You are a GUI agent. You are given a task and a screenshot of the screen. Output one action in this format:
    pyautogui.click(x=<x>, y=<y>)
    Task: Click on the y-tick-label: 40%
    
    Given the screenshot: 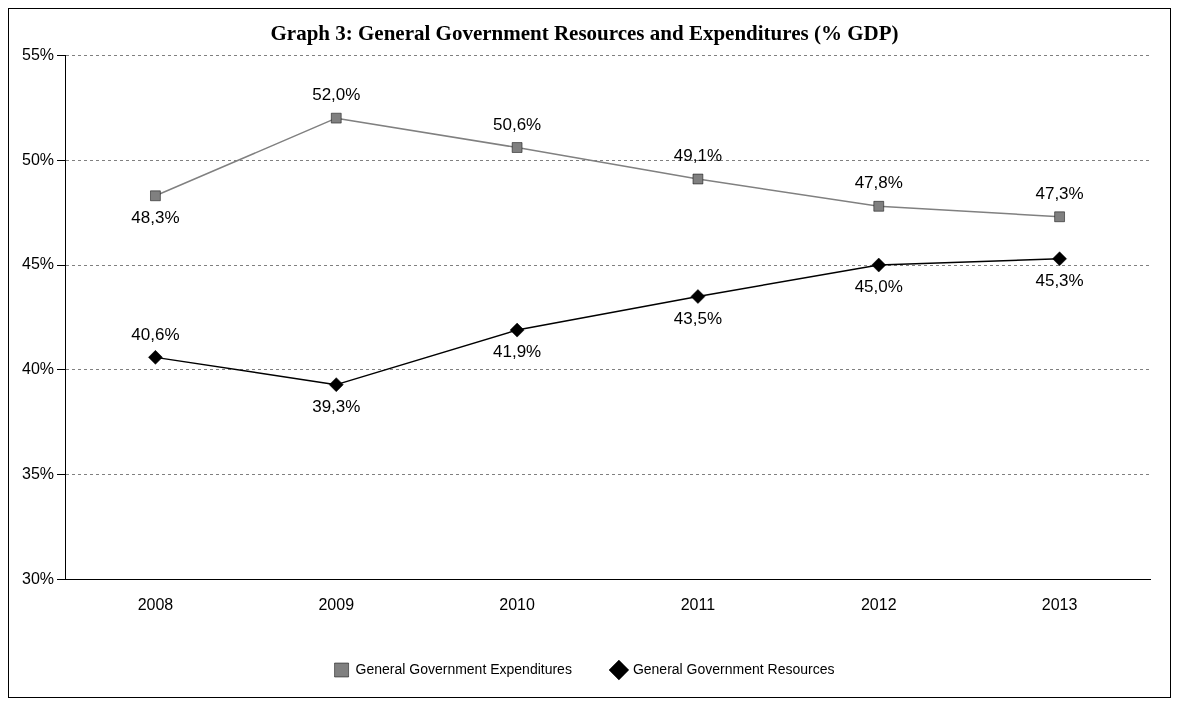 What is the action you would take?
    pyautogui.click(x=38, y=369)
    